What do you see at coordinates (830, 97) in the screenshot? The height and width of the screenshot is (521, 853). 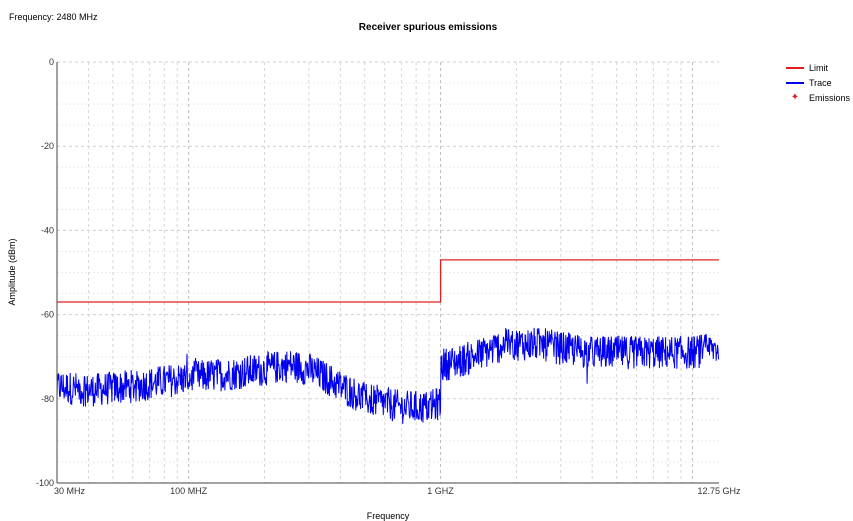 I see `legend-label-emissions: Emissions` at bounding box center [830, 97].